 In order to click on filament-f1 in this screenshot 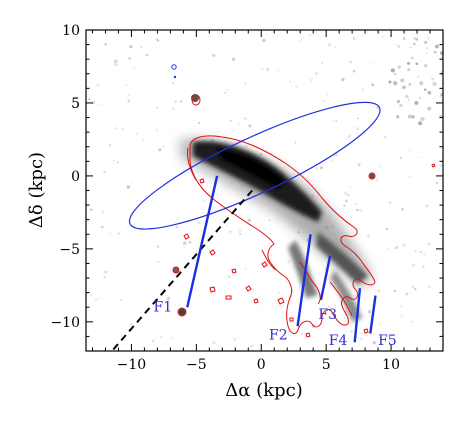, I will do `click(202, 241)`.